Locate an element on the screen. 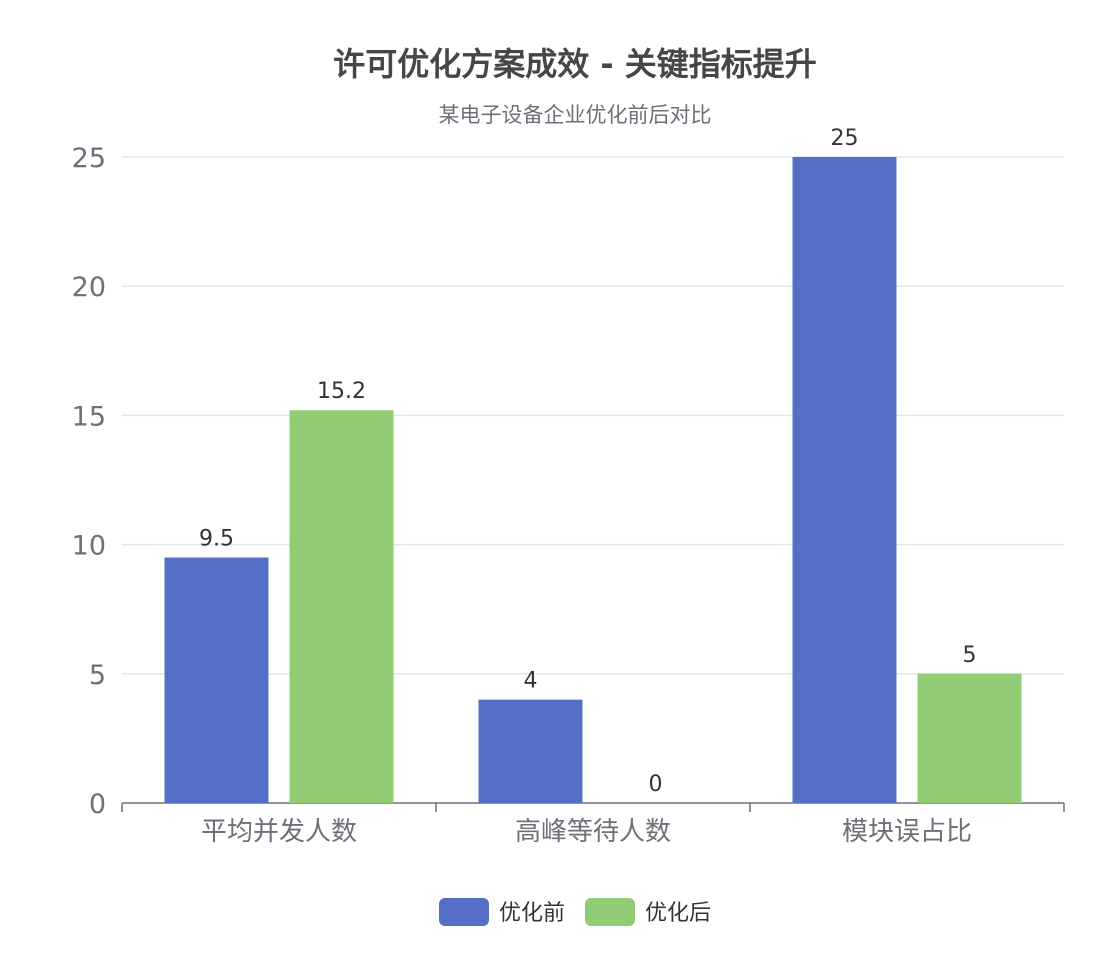 This screenshot has height=956, width=1113. y-tick-label: 15 is located at coordinates (89, 416).